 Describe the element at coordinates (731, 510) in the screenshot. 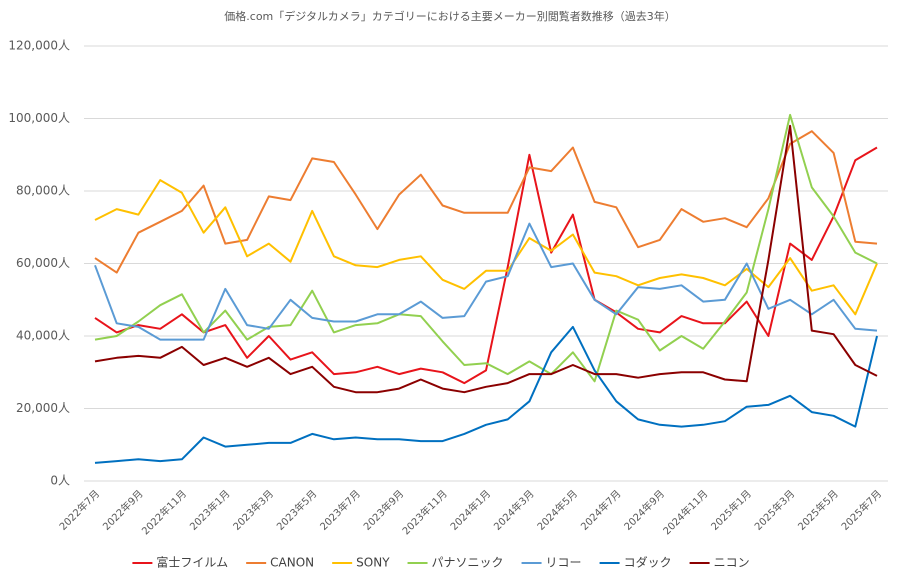

I see `x-tick-label: 2025年1月` at that location.